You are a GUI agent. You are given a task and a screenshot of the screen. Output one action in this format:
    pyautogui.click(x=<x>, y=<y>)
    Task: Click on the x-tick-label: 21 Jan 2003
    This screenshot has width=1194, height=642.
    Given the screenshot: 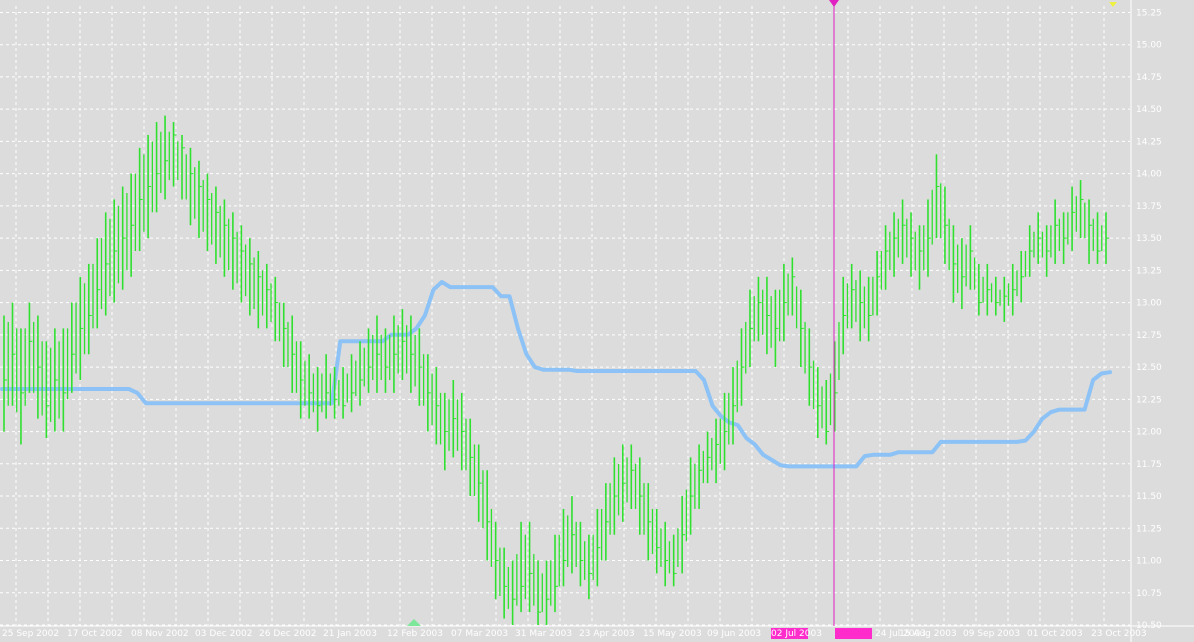 What is the action you would take?
    pyautogui.click(x=350, y=634)
    